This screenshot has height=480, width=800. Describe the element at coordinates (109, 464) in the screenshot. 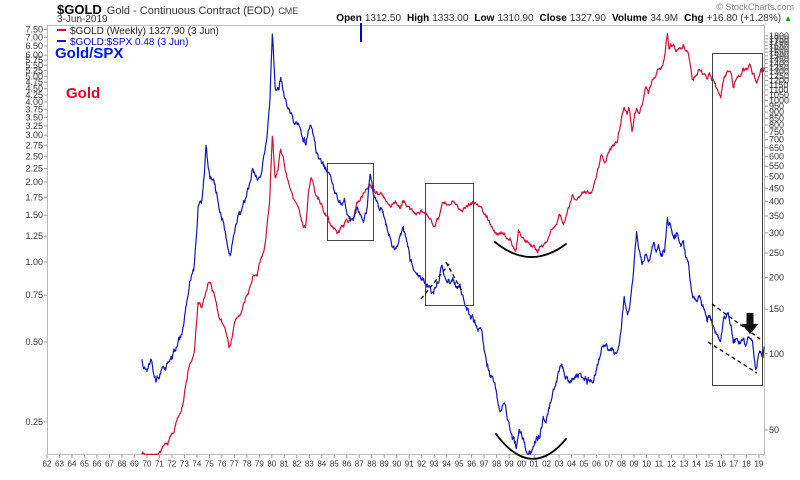

I see `svg-text: 67` at that location.